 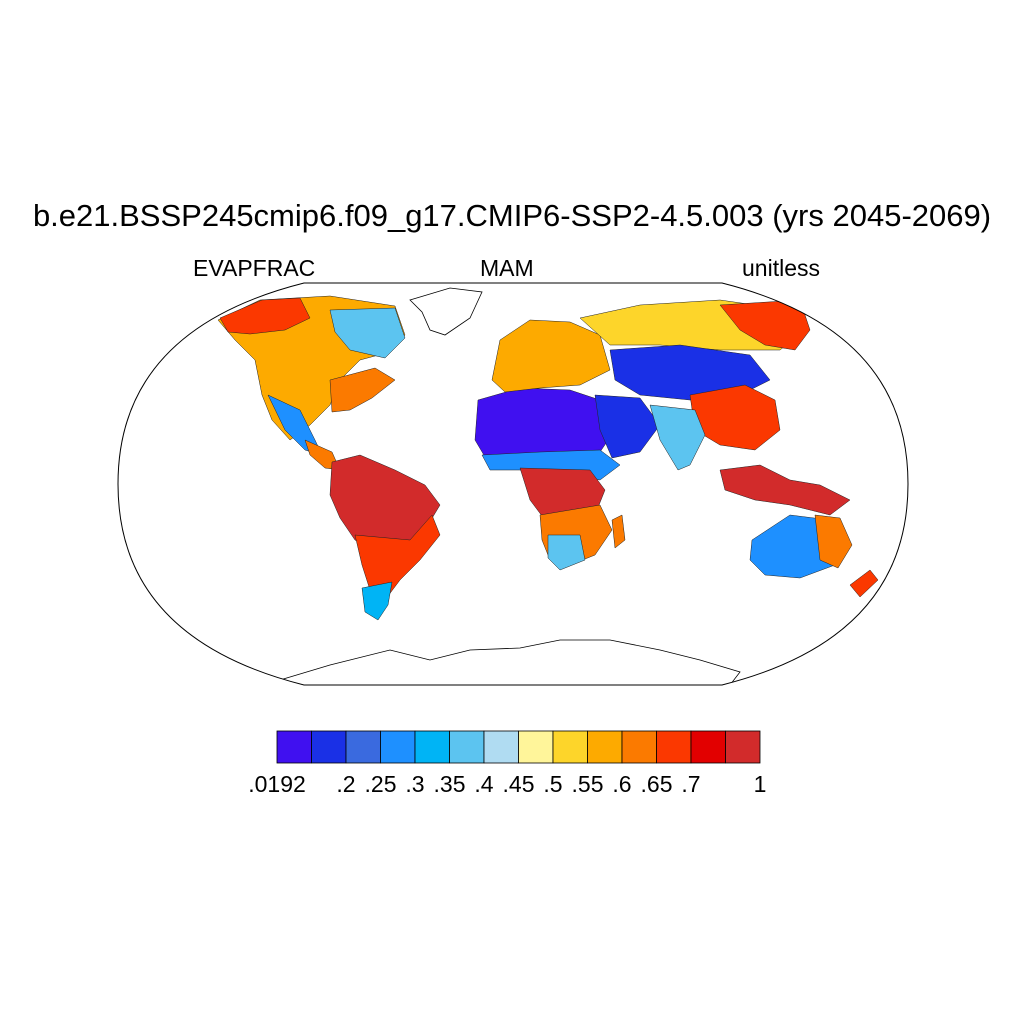 I want to click on region-canada-north, so click(x=265, y=316).